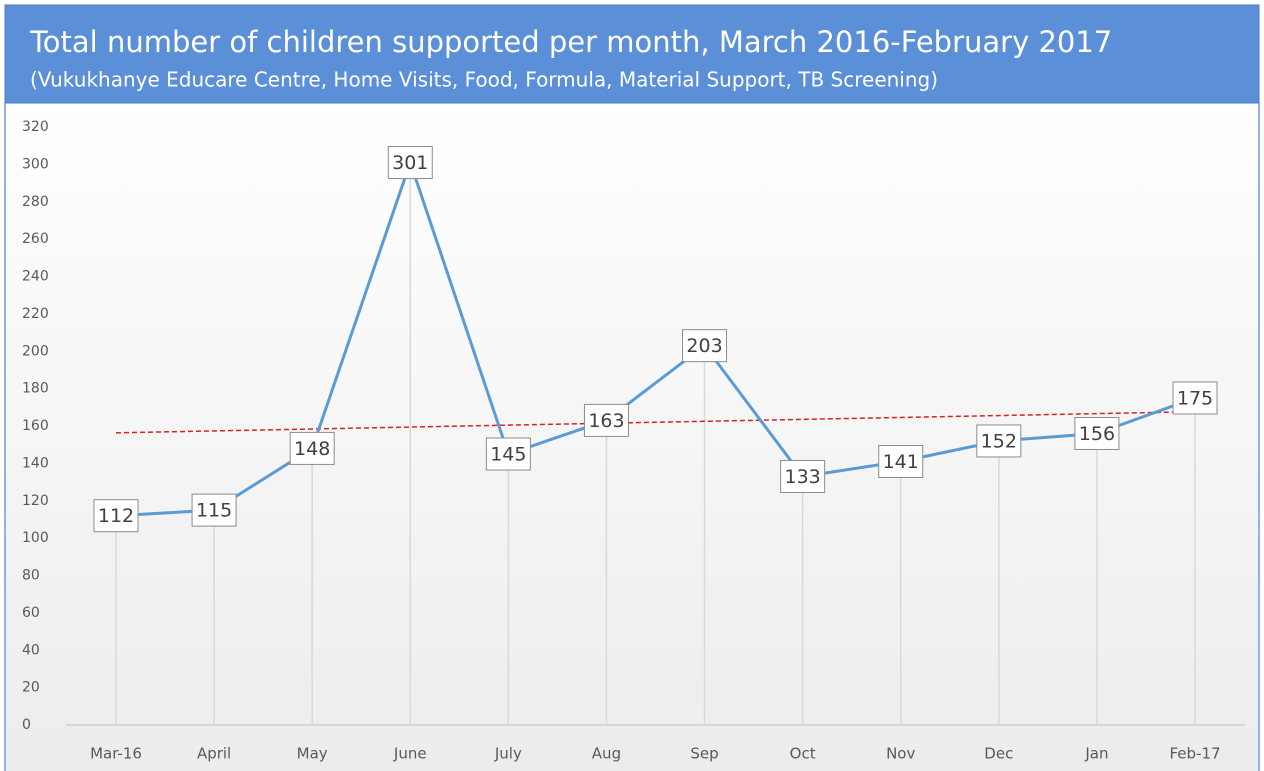 Image resolution: width=1264 pixels, height=771 pixels. What do you see at coordinates (214, 754) in the screenshot?
I see `x-tick-label: April` at bounding box center [214, 754].